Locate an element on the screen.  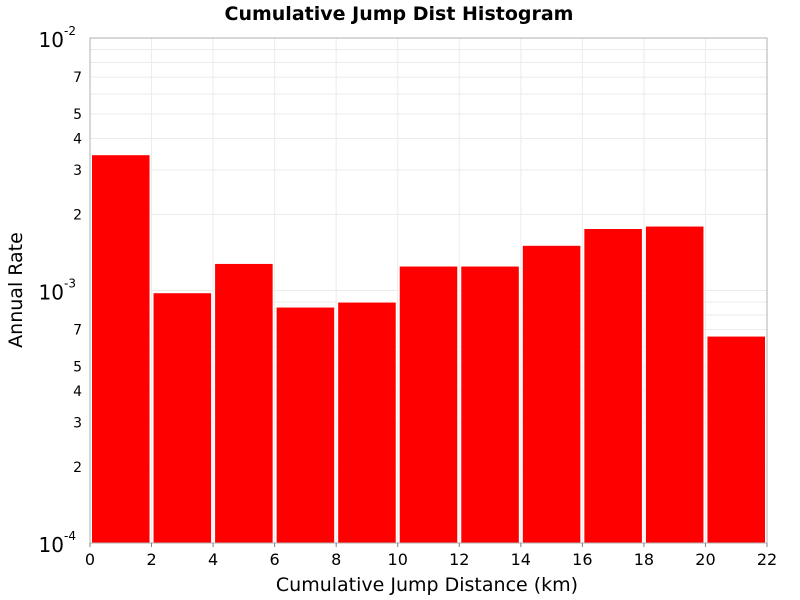
y-decade-exponent: -2 is located at coordinates (70, 31).